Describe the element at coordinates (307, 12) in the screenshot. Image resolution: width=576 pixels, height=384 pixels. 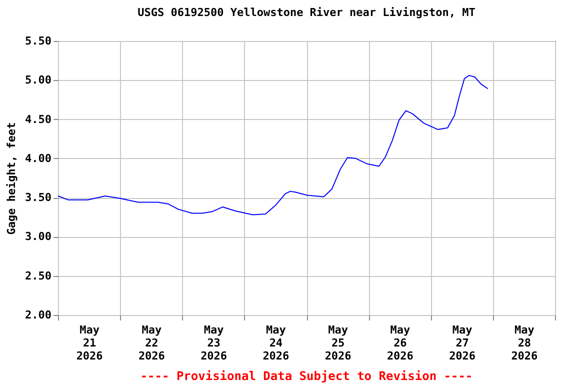
I see `chart-title: USGS 06192500 Yellowstone River near Livingston, MT` at that location.